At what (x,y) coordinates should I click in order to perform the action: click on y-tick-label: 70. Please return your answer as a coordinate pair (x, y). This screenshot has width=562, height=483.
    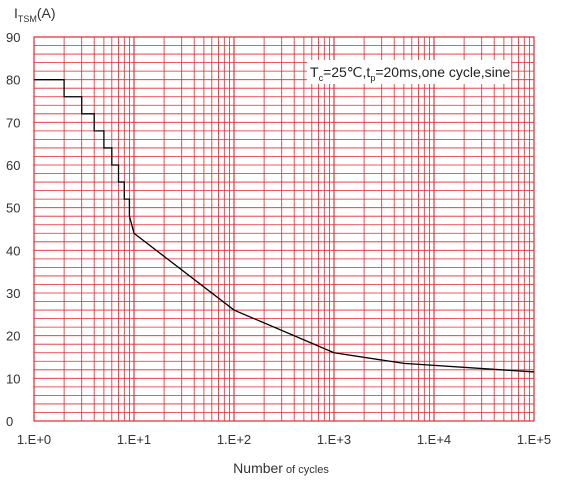
    Looking at the image, I should click on (13, 122).